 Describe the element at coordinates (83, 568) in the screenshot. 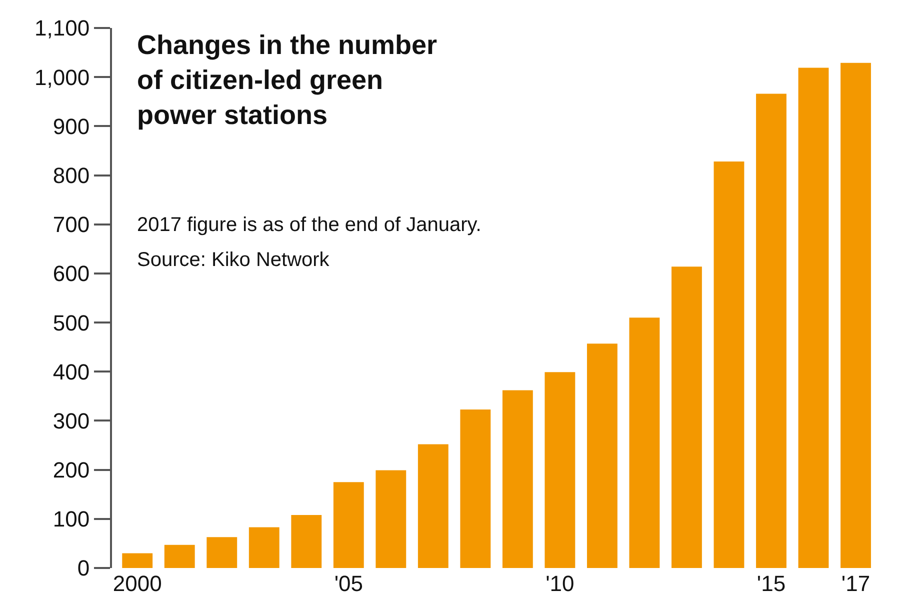

I see `y-tick-label: 0` at that location.